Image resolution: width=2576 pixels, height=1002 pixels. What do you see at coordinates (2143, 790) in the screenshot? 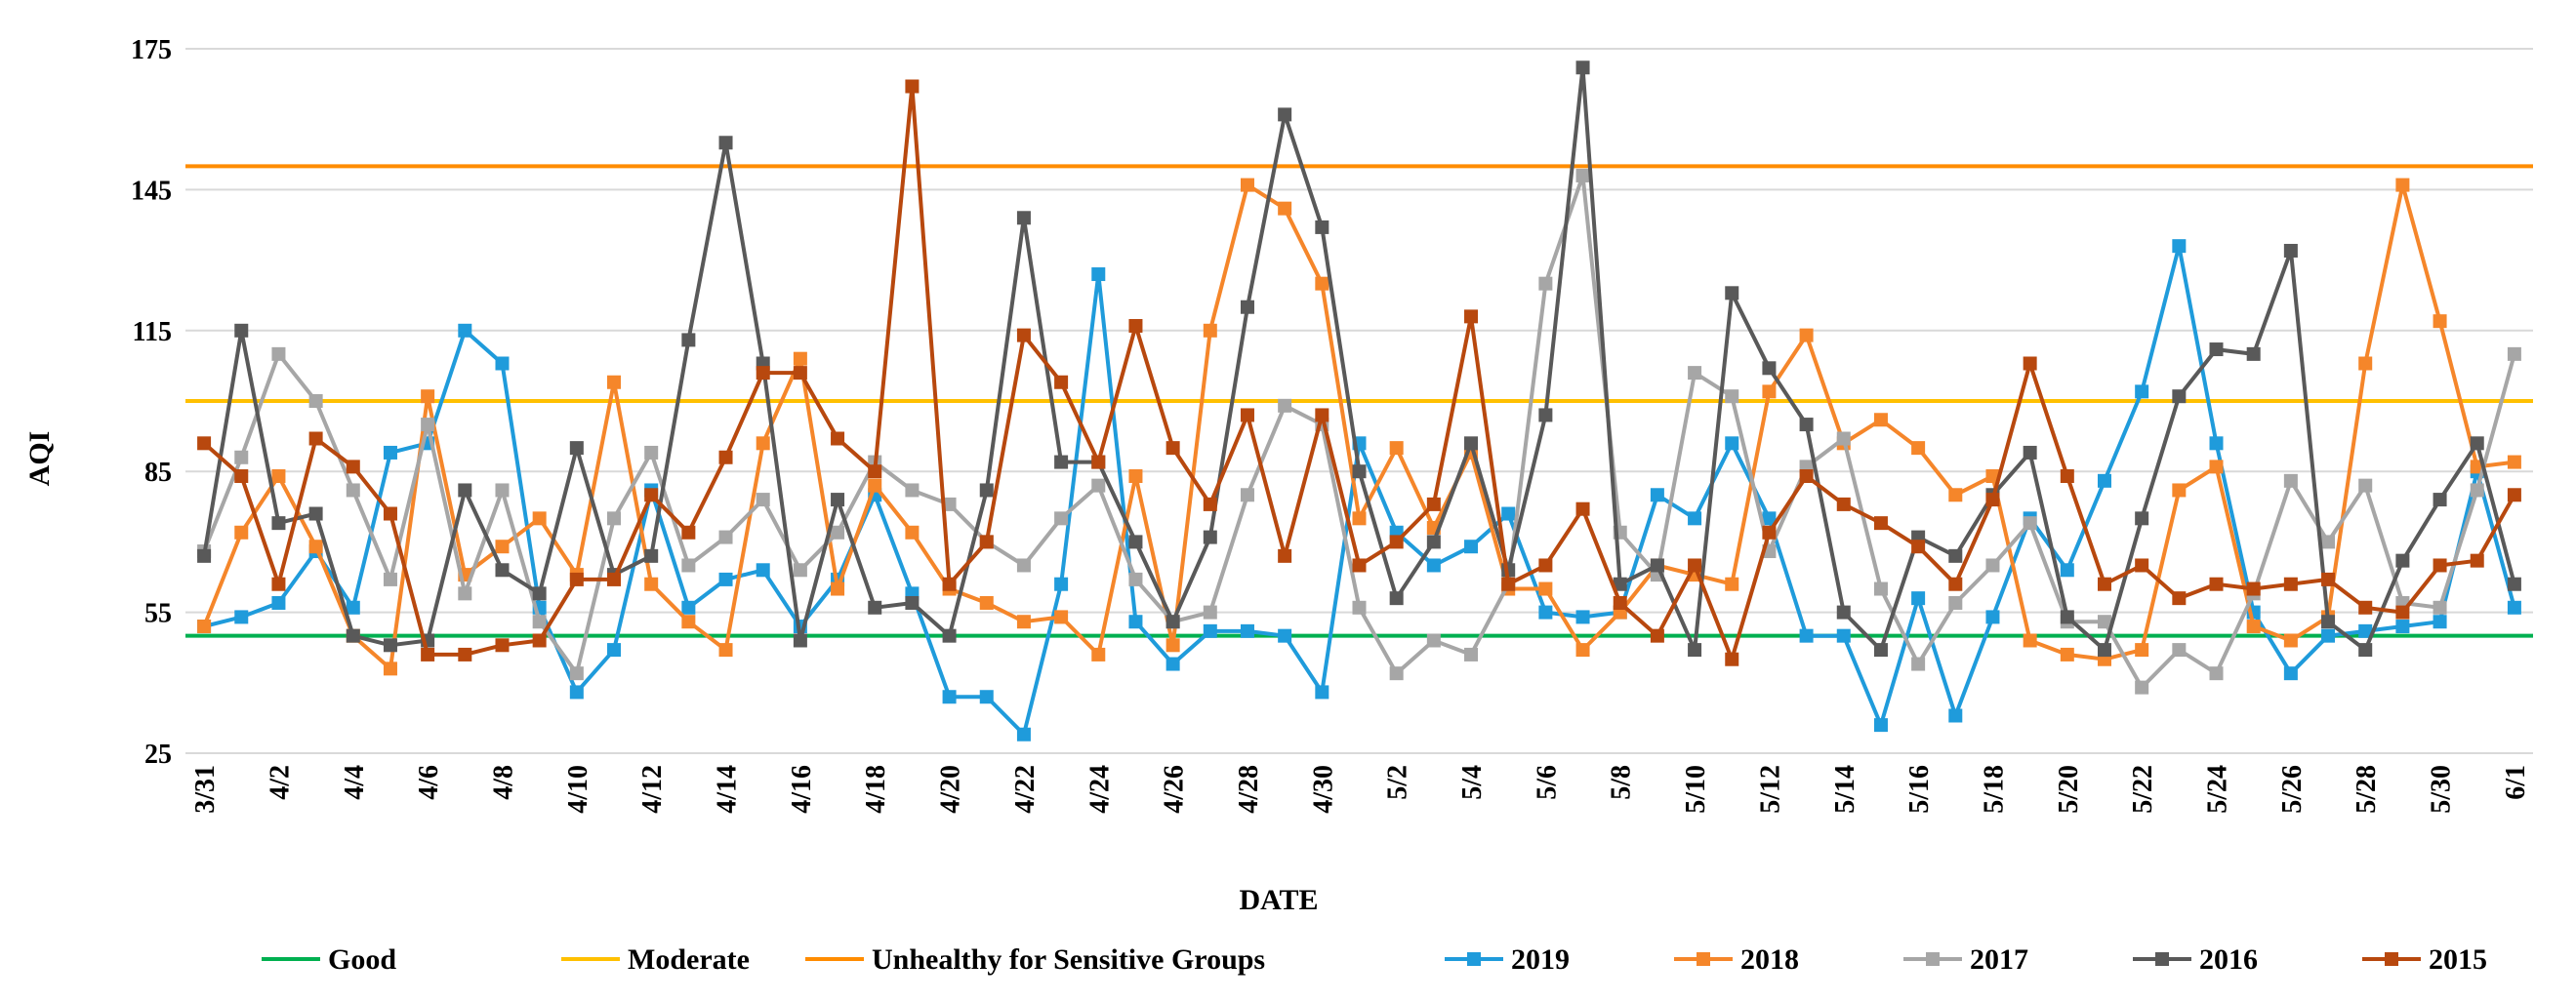
I see `x-tick-label: 5/22` at bounding box center [2143, 790].